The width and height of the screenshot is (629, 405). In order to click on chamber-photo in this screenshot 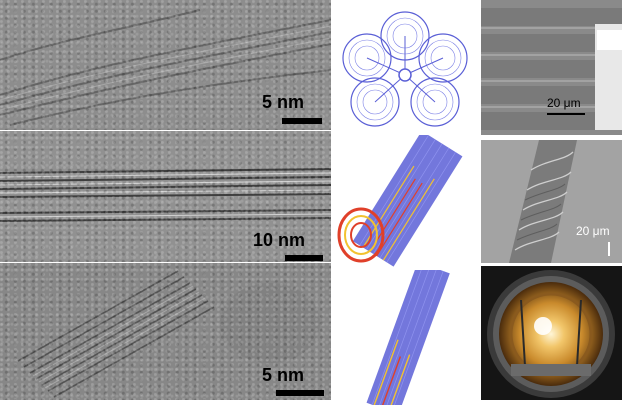, I will do `click(551, 333)`.